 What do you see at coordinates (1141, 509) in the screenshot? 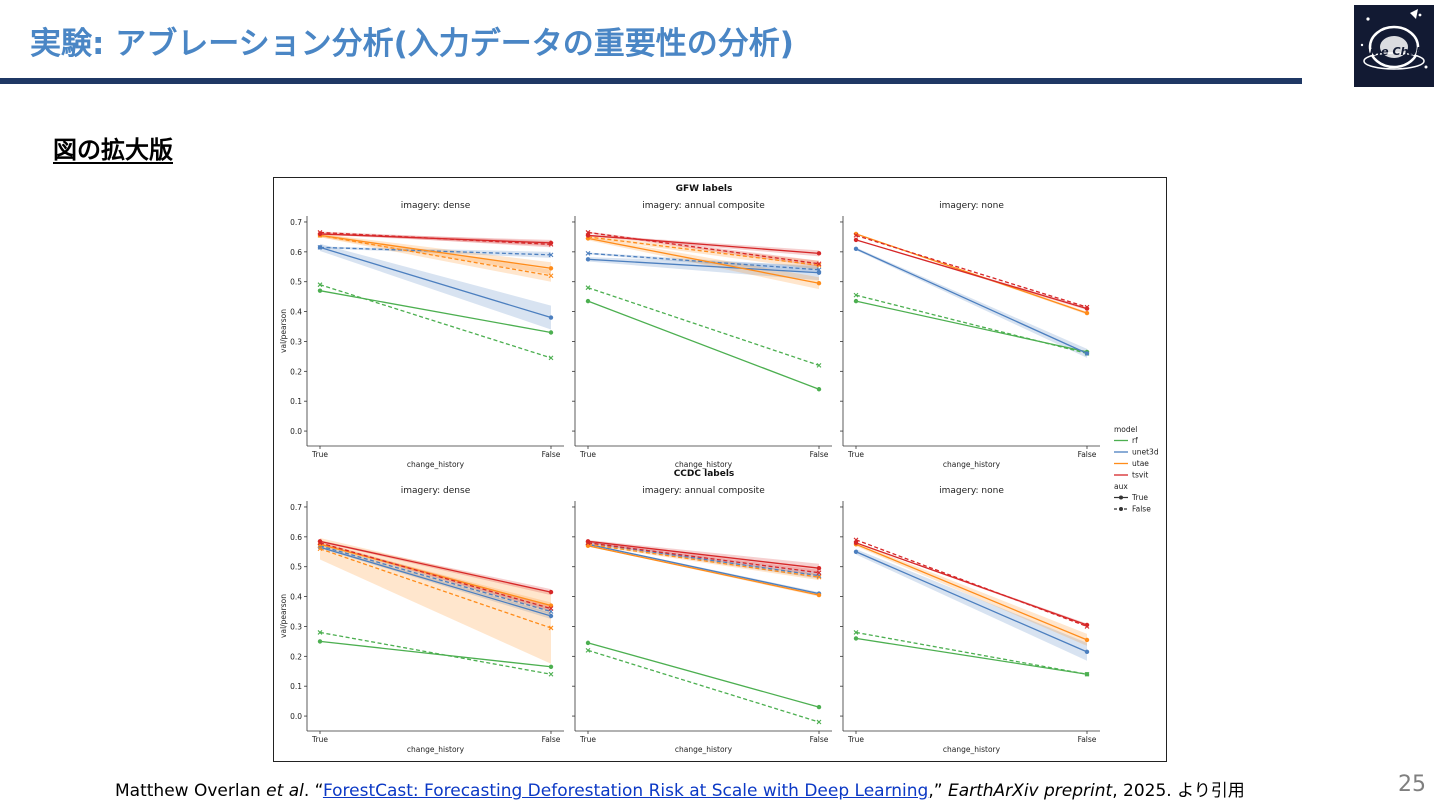
I see `legend-entry: False` at bounding box center [1141, 509].